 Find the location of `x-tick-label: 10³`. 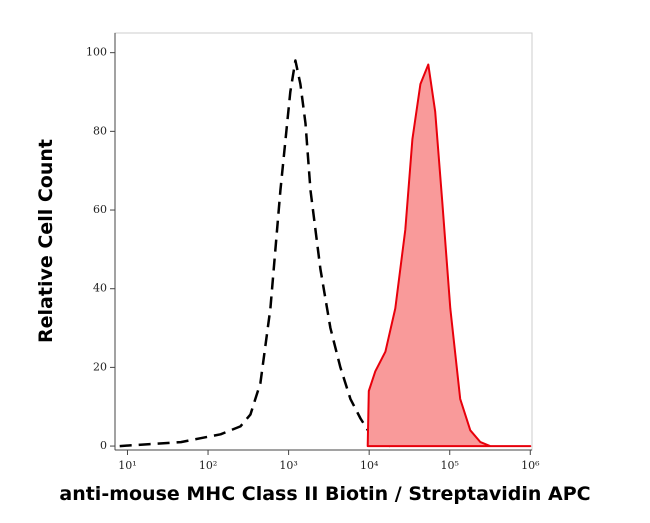

x-tick-label: 10³ is located at coordinates (288, 465).